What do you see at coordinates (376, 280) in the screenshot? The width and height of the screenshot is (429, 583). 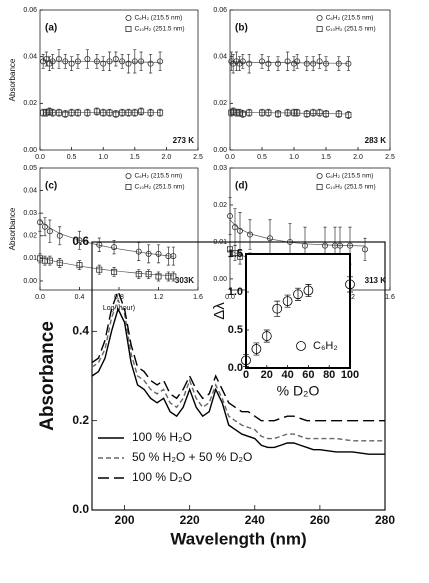 I see `temperature-label: 313 K` at bounding box center [376, 280].